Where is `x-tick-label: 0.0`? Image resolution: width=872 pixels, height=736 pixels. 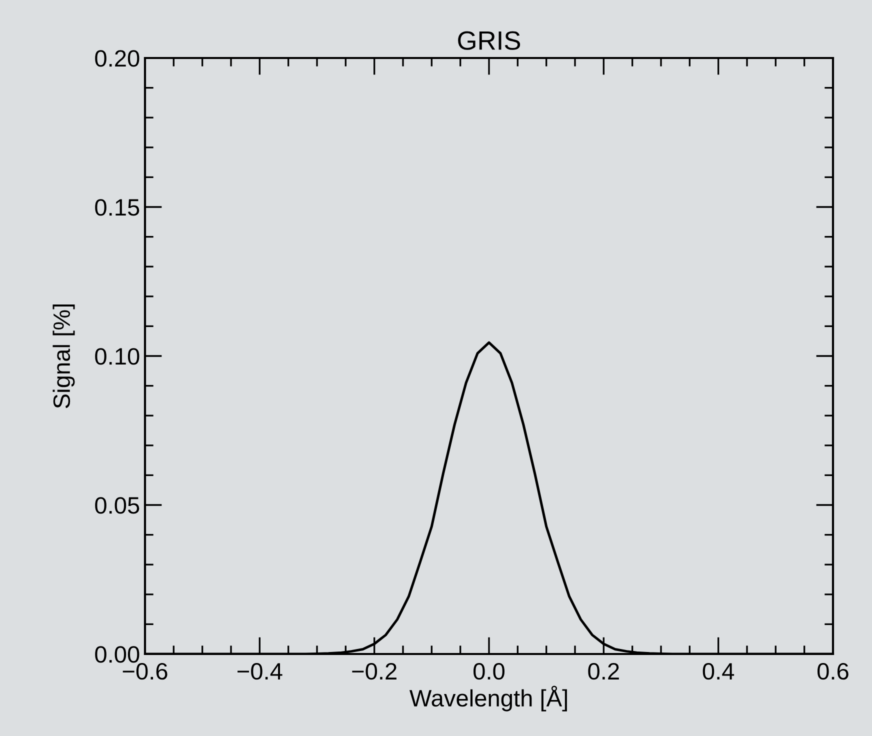
x-tick-label: 0.0 is located at coordinates (489, 671).